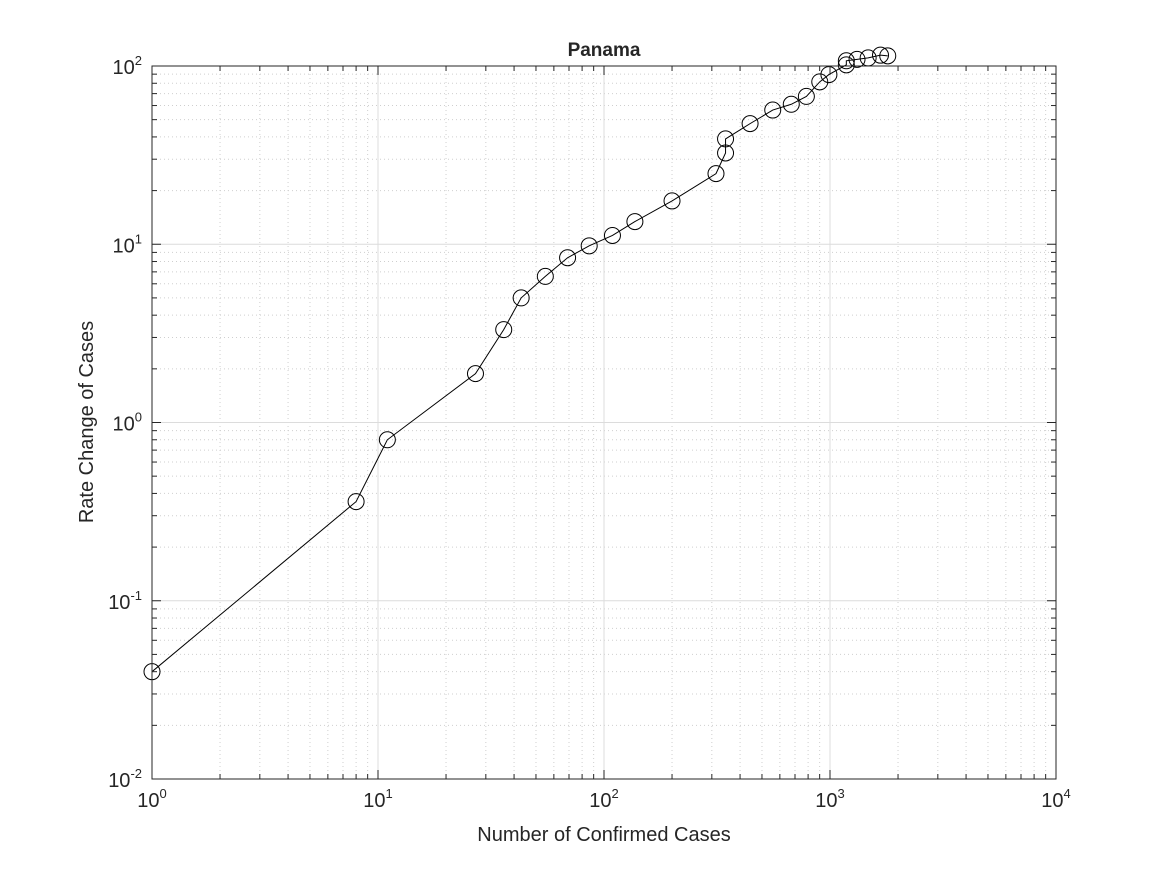  Describe the element at coordinates (87, 422) in the screenshot. I see `y-axis-label: Rate Change of Cases` at that location.